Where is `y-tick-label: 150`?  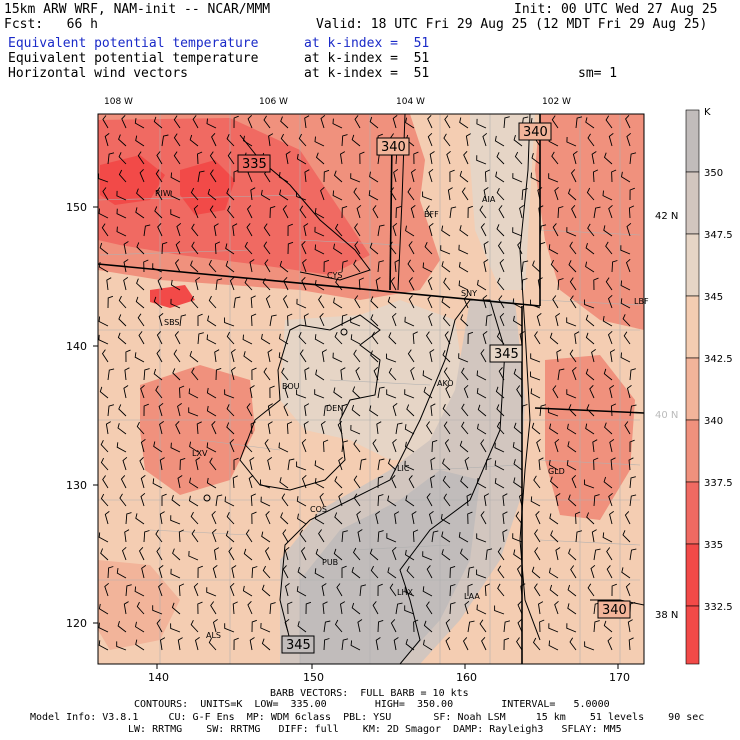
y-tick-label: 150 is located at coordinates (76, 207).